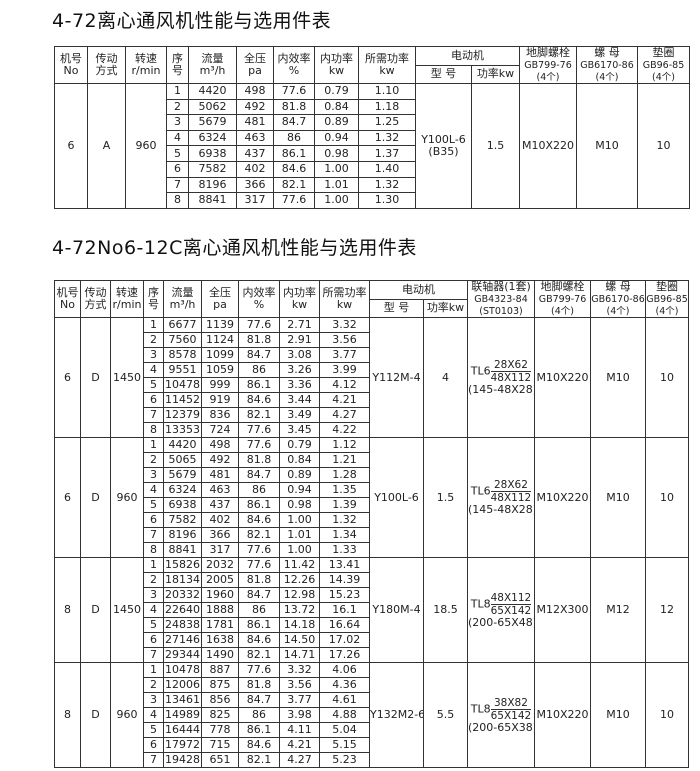 This screenshot has height=771, width=700. I want to click on cell-reqpower: 3.77, so click(344, 355).